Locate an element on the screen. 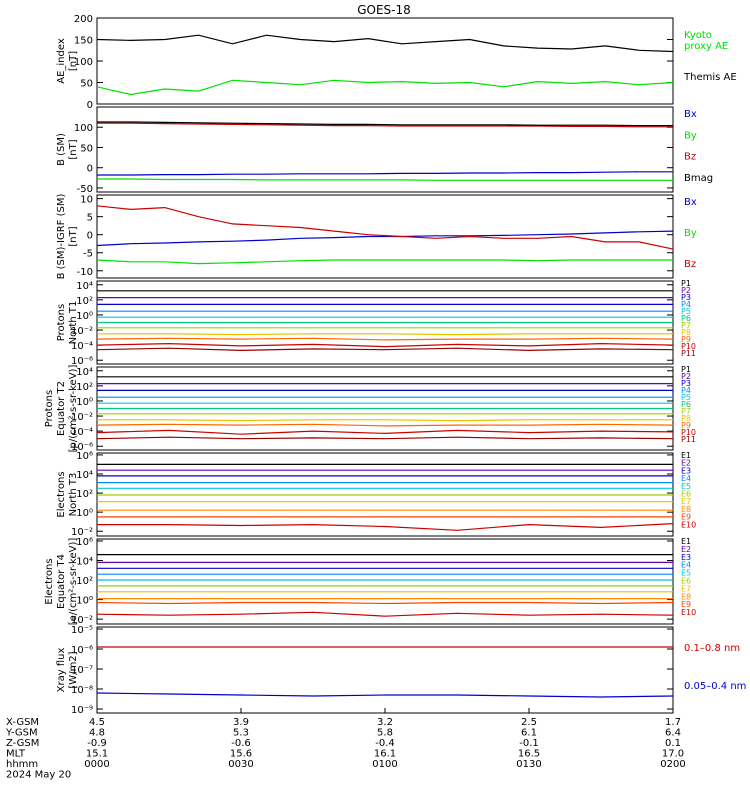 This screenshot has width=750, height=800. x-axis-value: 3.9 is located at coordinates (241, 722).